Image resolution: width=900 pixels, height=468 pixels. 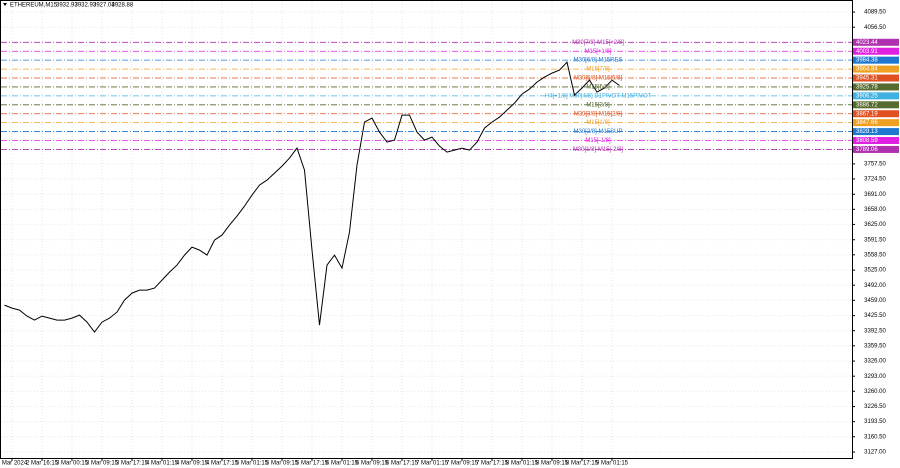 I want to click on level-label: M30[2/8] M15SUP, so click(x=597, y=132).